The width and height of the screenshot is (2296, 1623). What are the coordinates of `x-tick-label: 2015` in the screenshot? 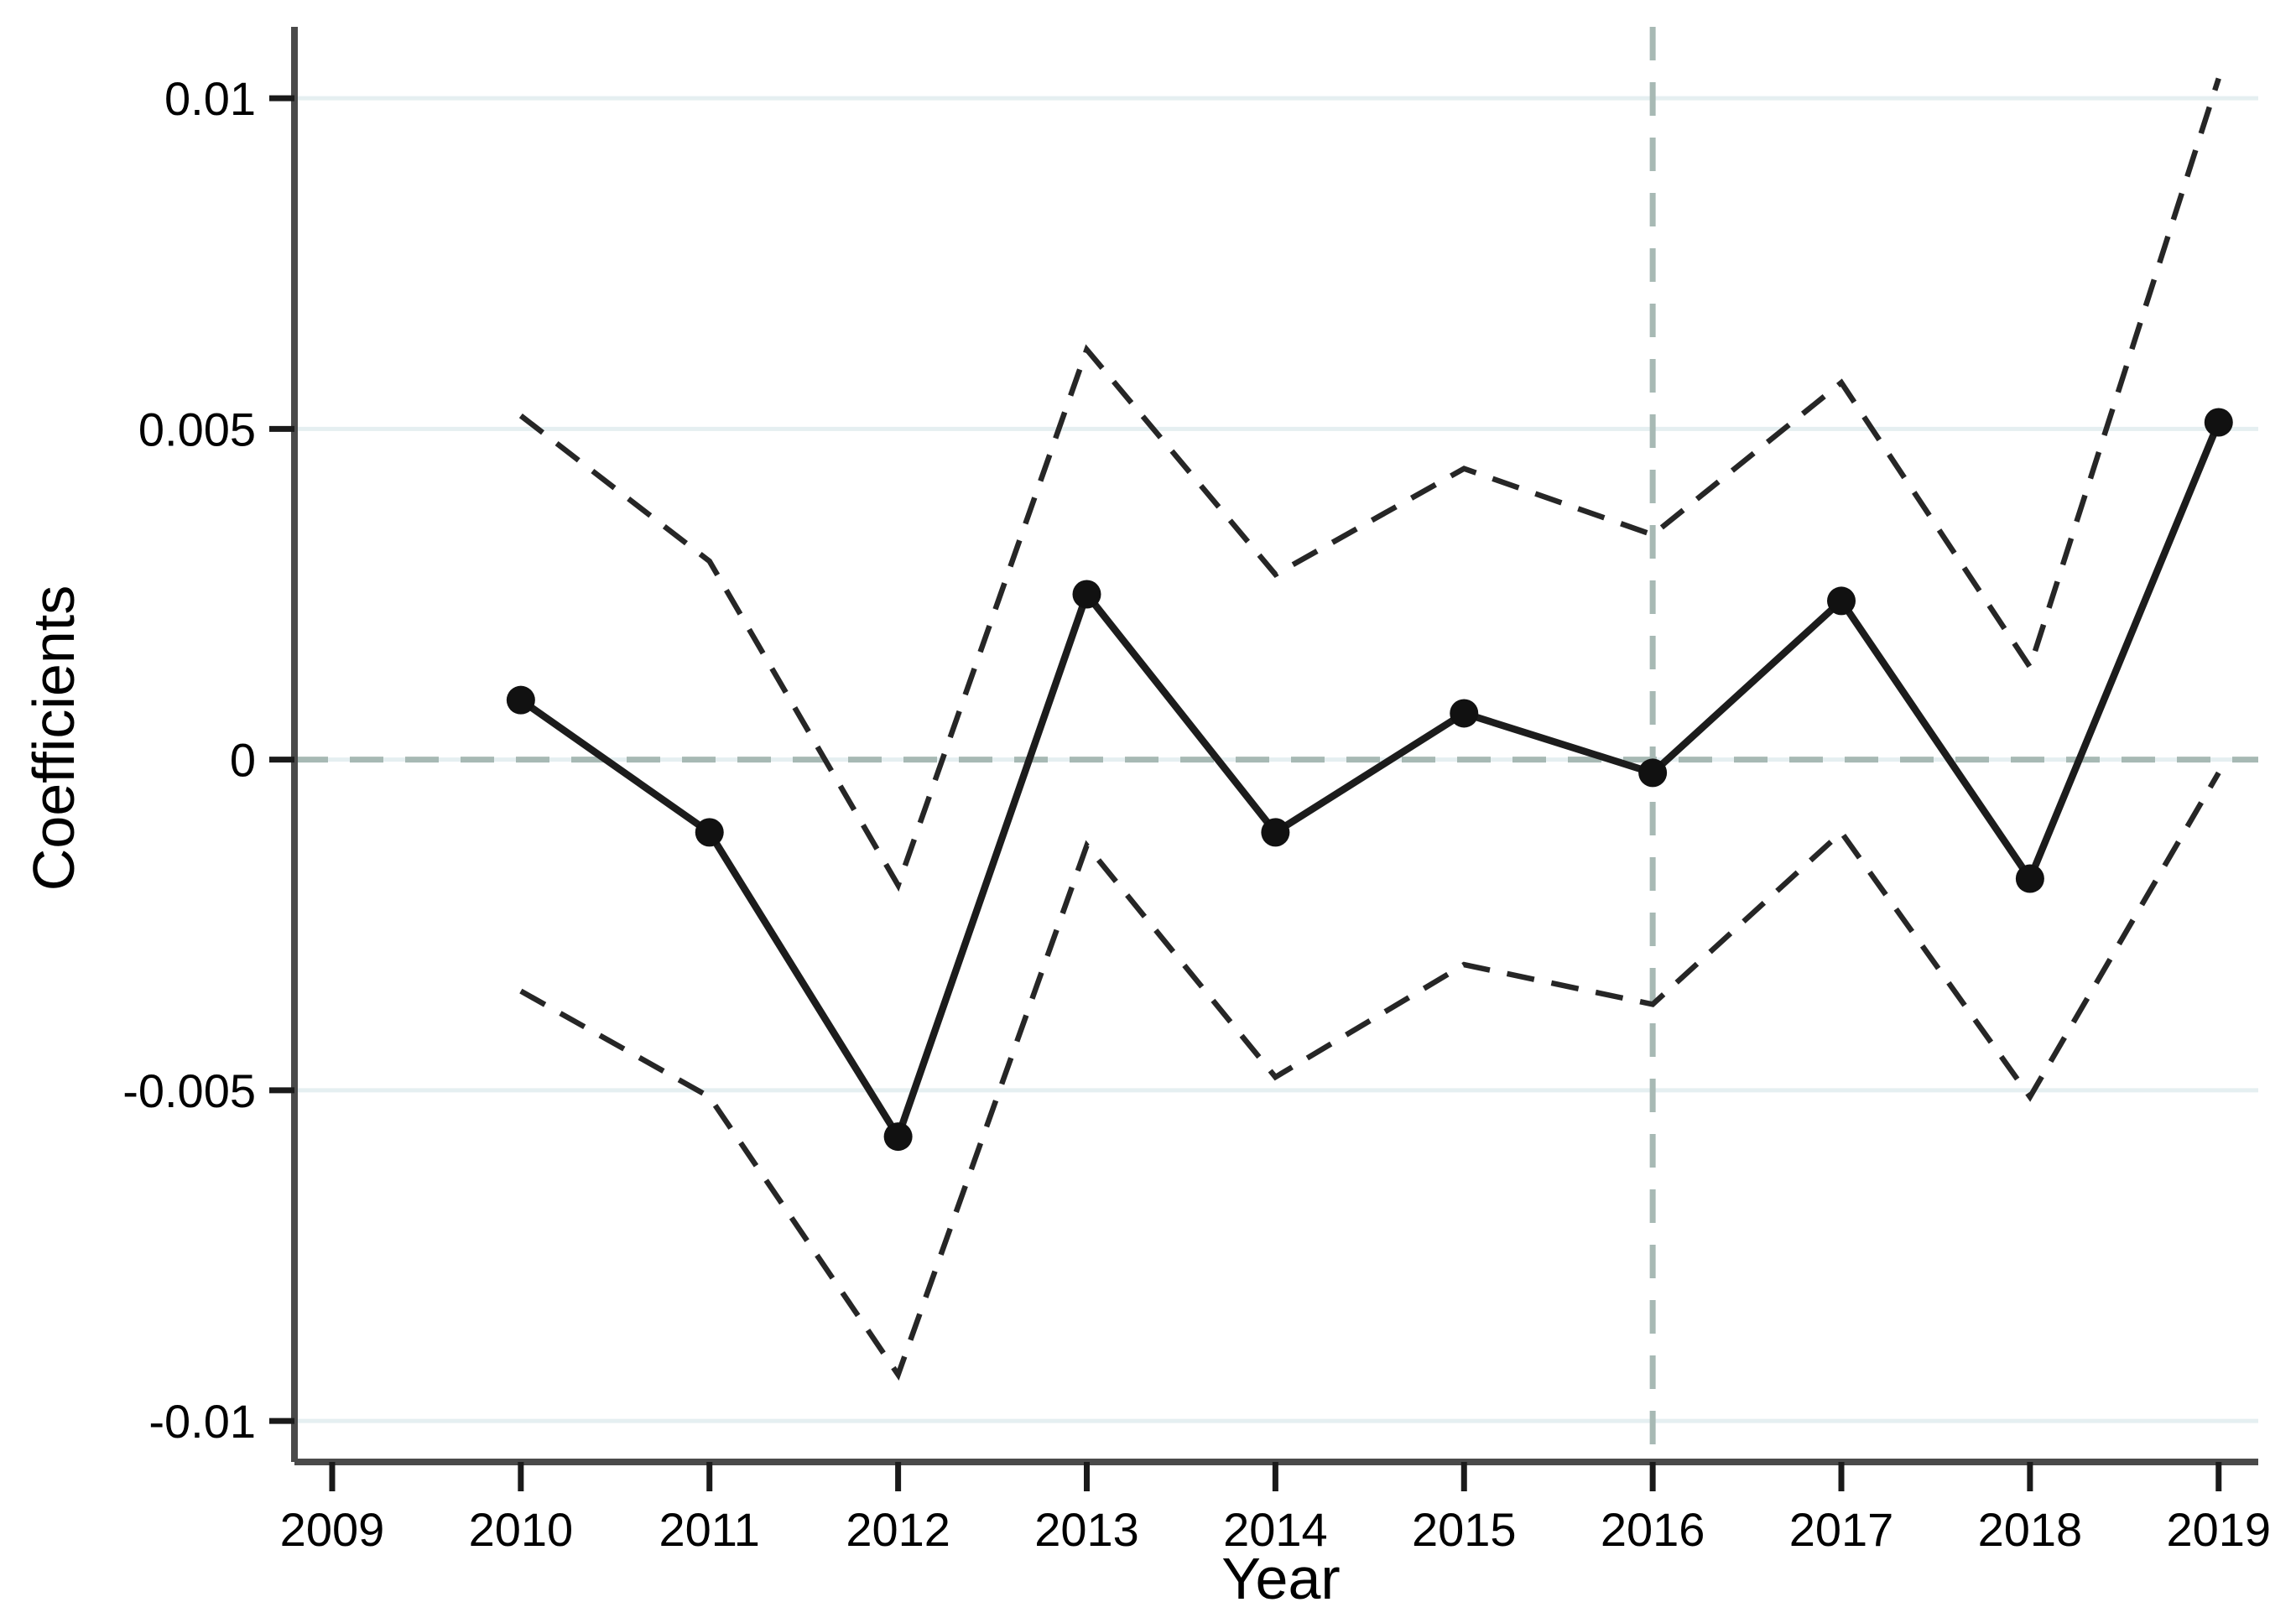 It's located at (1465, 1529).